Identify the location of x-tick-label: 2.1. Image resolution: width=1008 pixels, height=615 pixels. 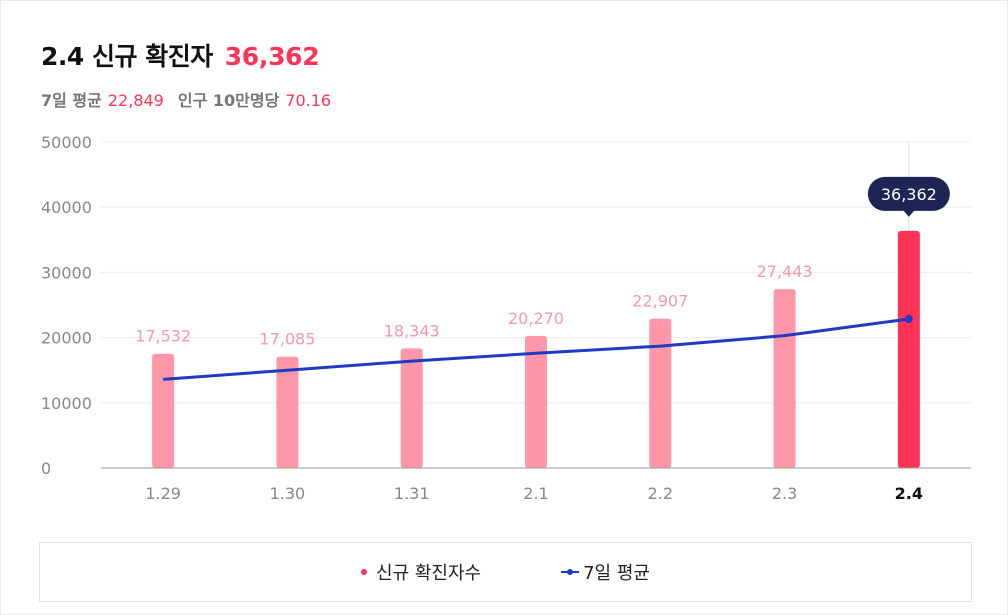
(535, 493).